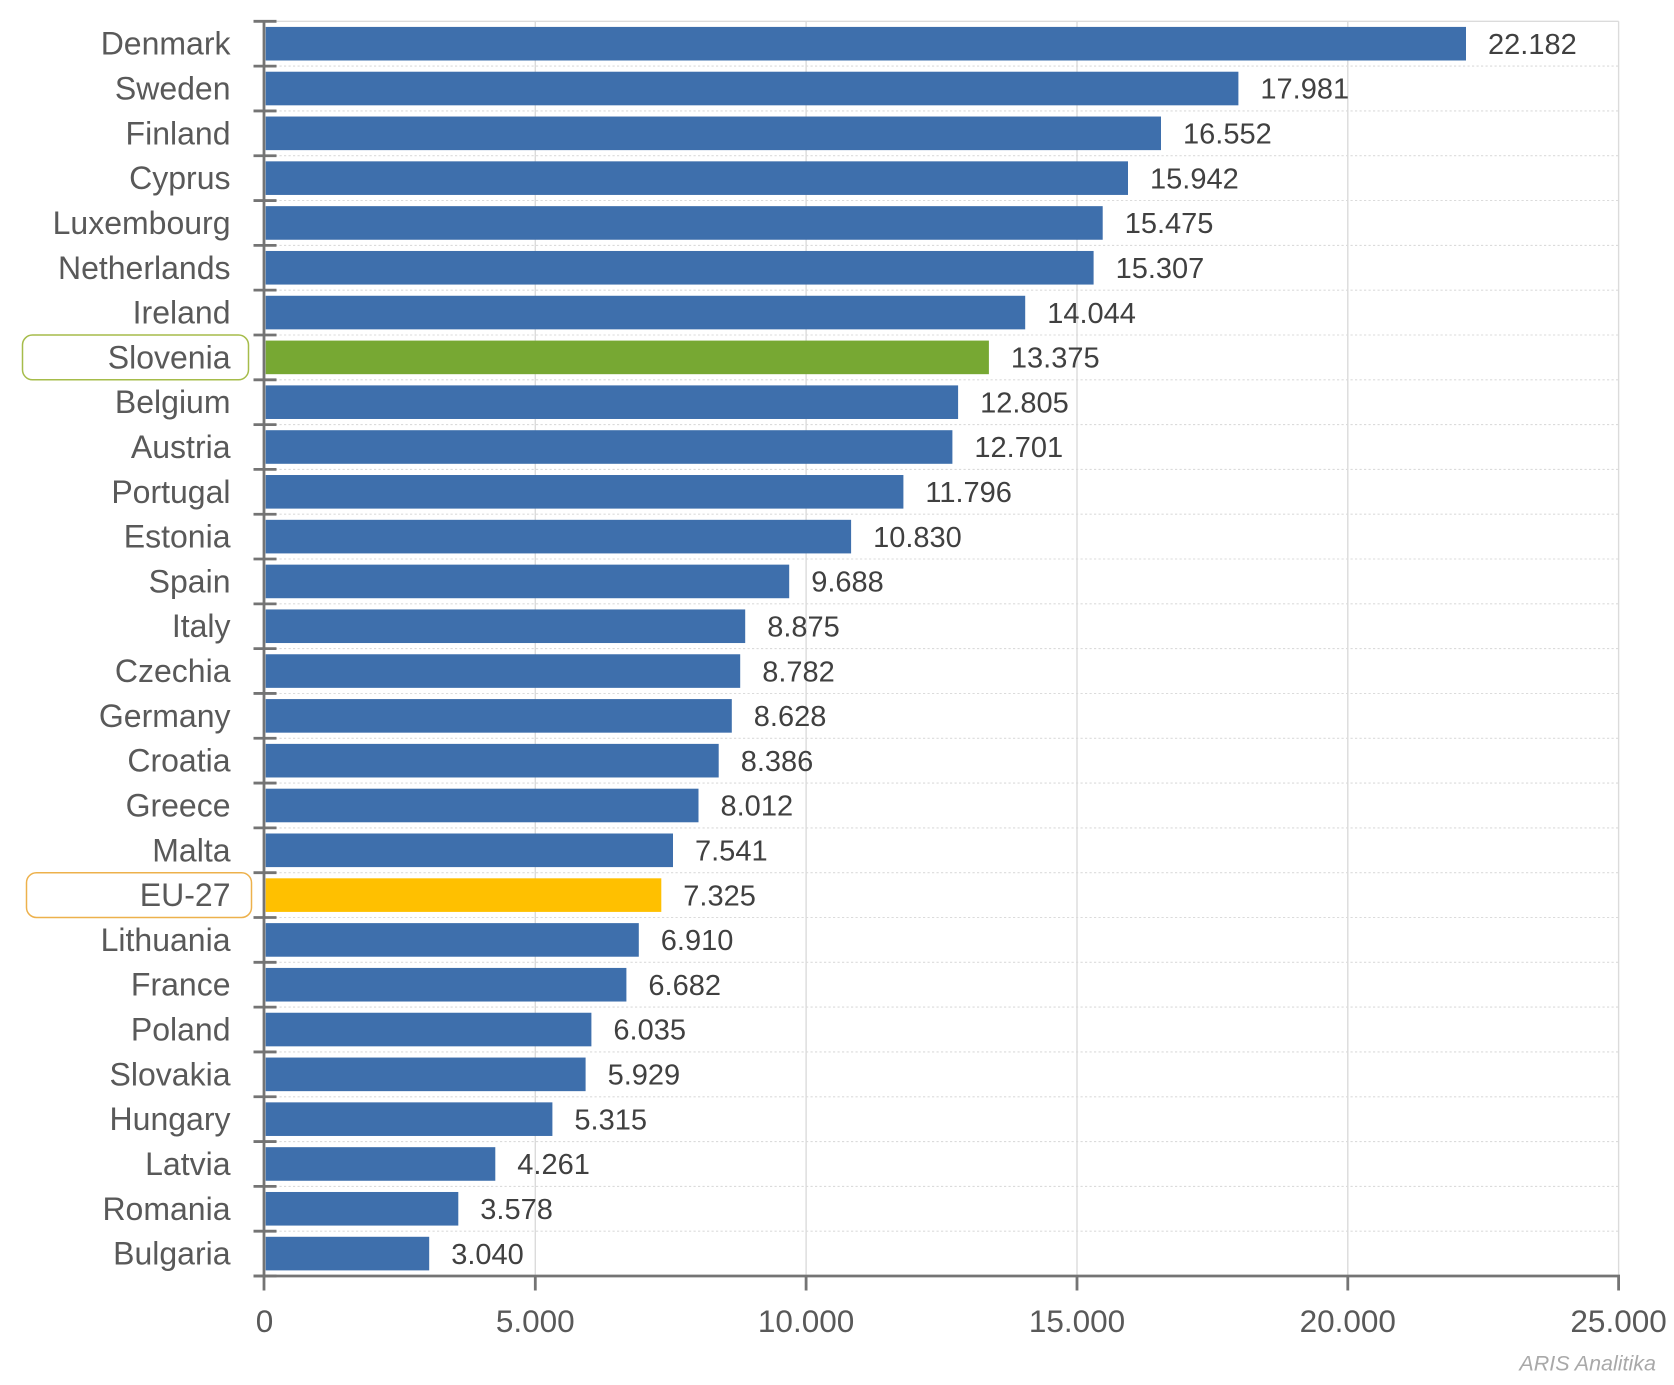  I want to click on svg-text: 7.325, so click(719, 896).